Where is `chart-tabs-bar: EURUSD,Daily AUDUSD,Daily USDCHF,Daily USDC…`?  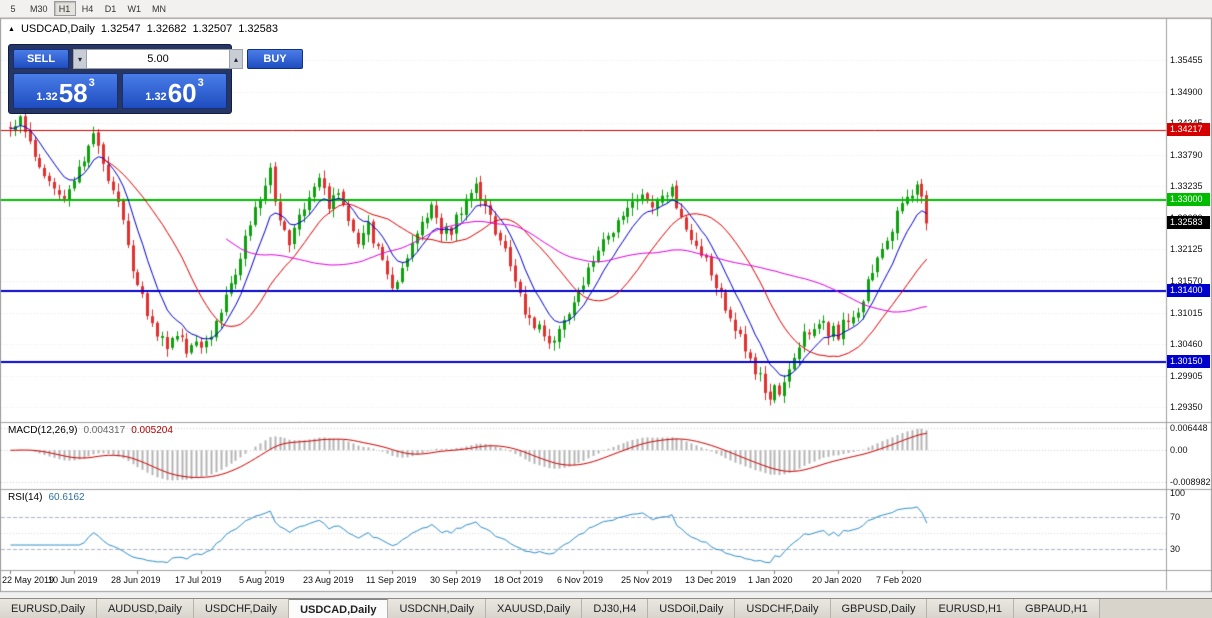
chart-tabs-bar: EURUSD,Daily AUDUSD,Daily USDCHF,Daily USDC… is located at coordinates (606, 608).